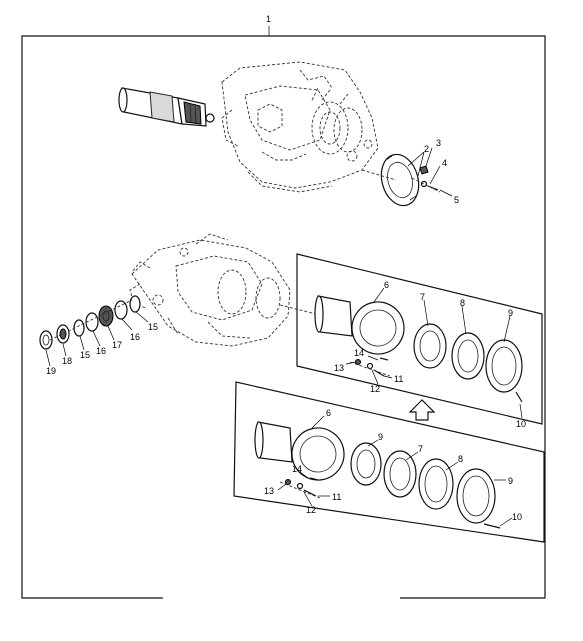  What do you see at coordinates (269, 491) in the screenshot?
I see `callout-13-lower: 13` at bounding box center [269, 491].